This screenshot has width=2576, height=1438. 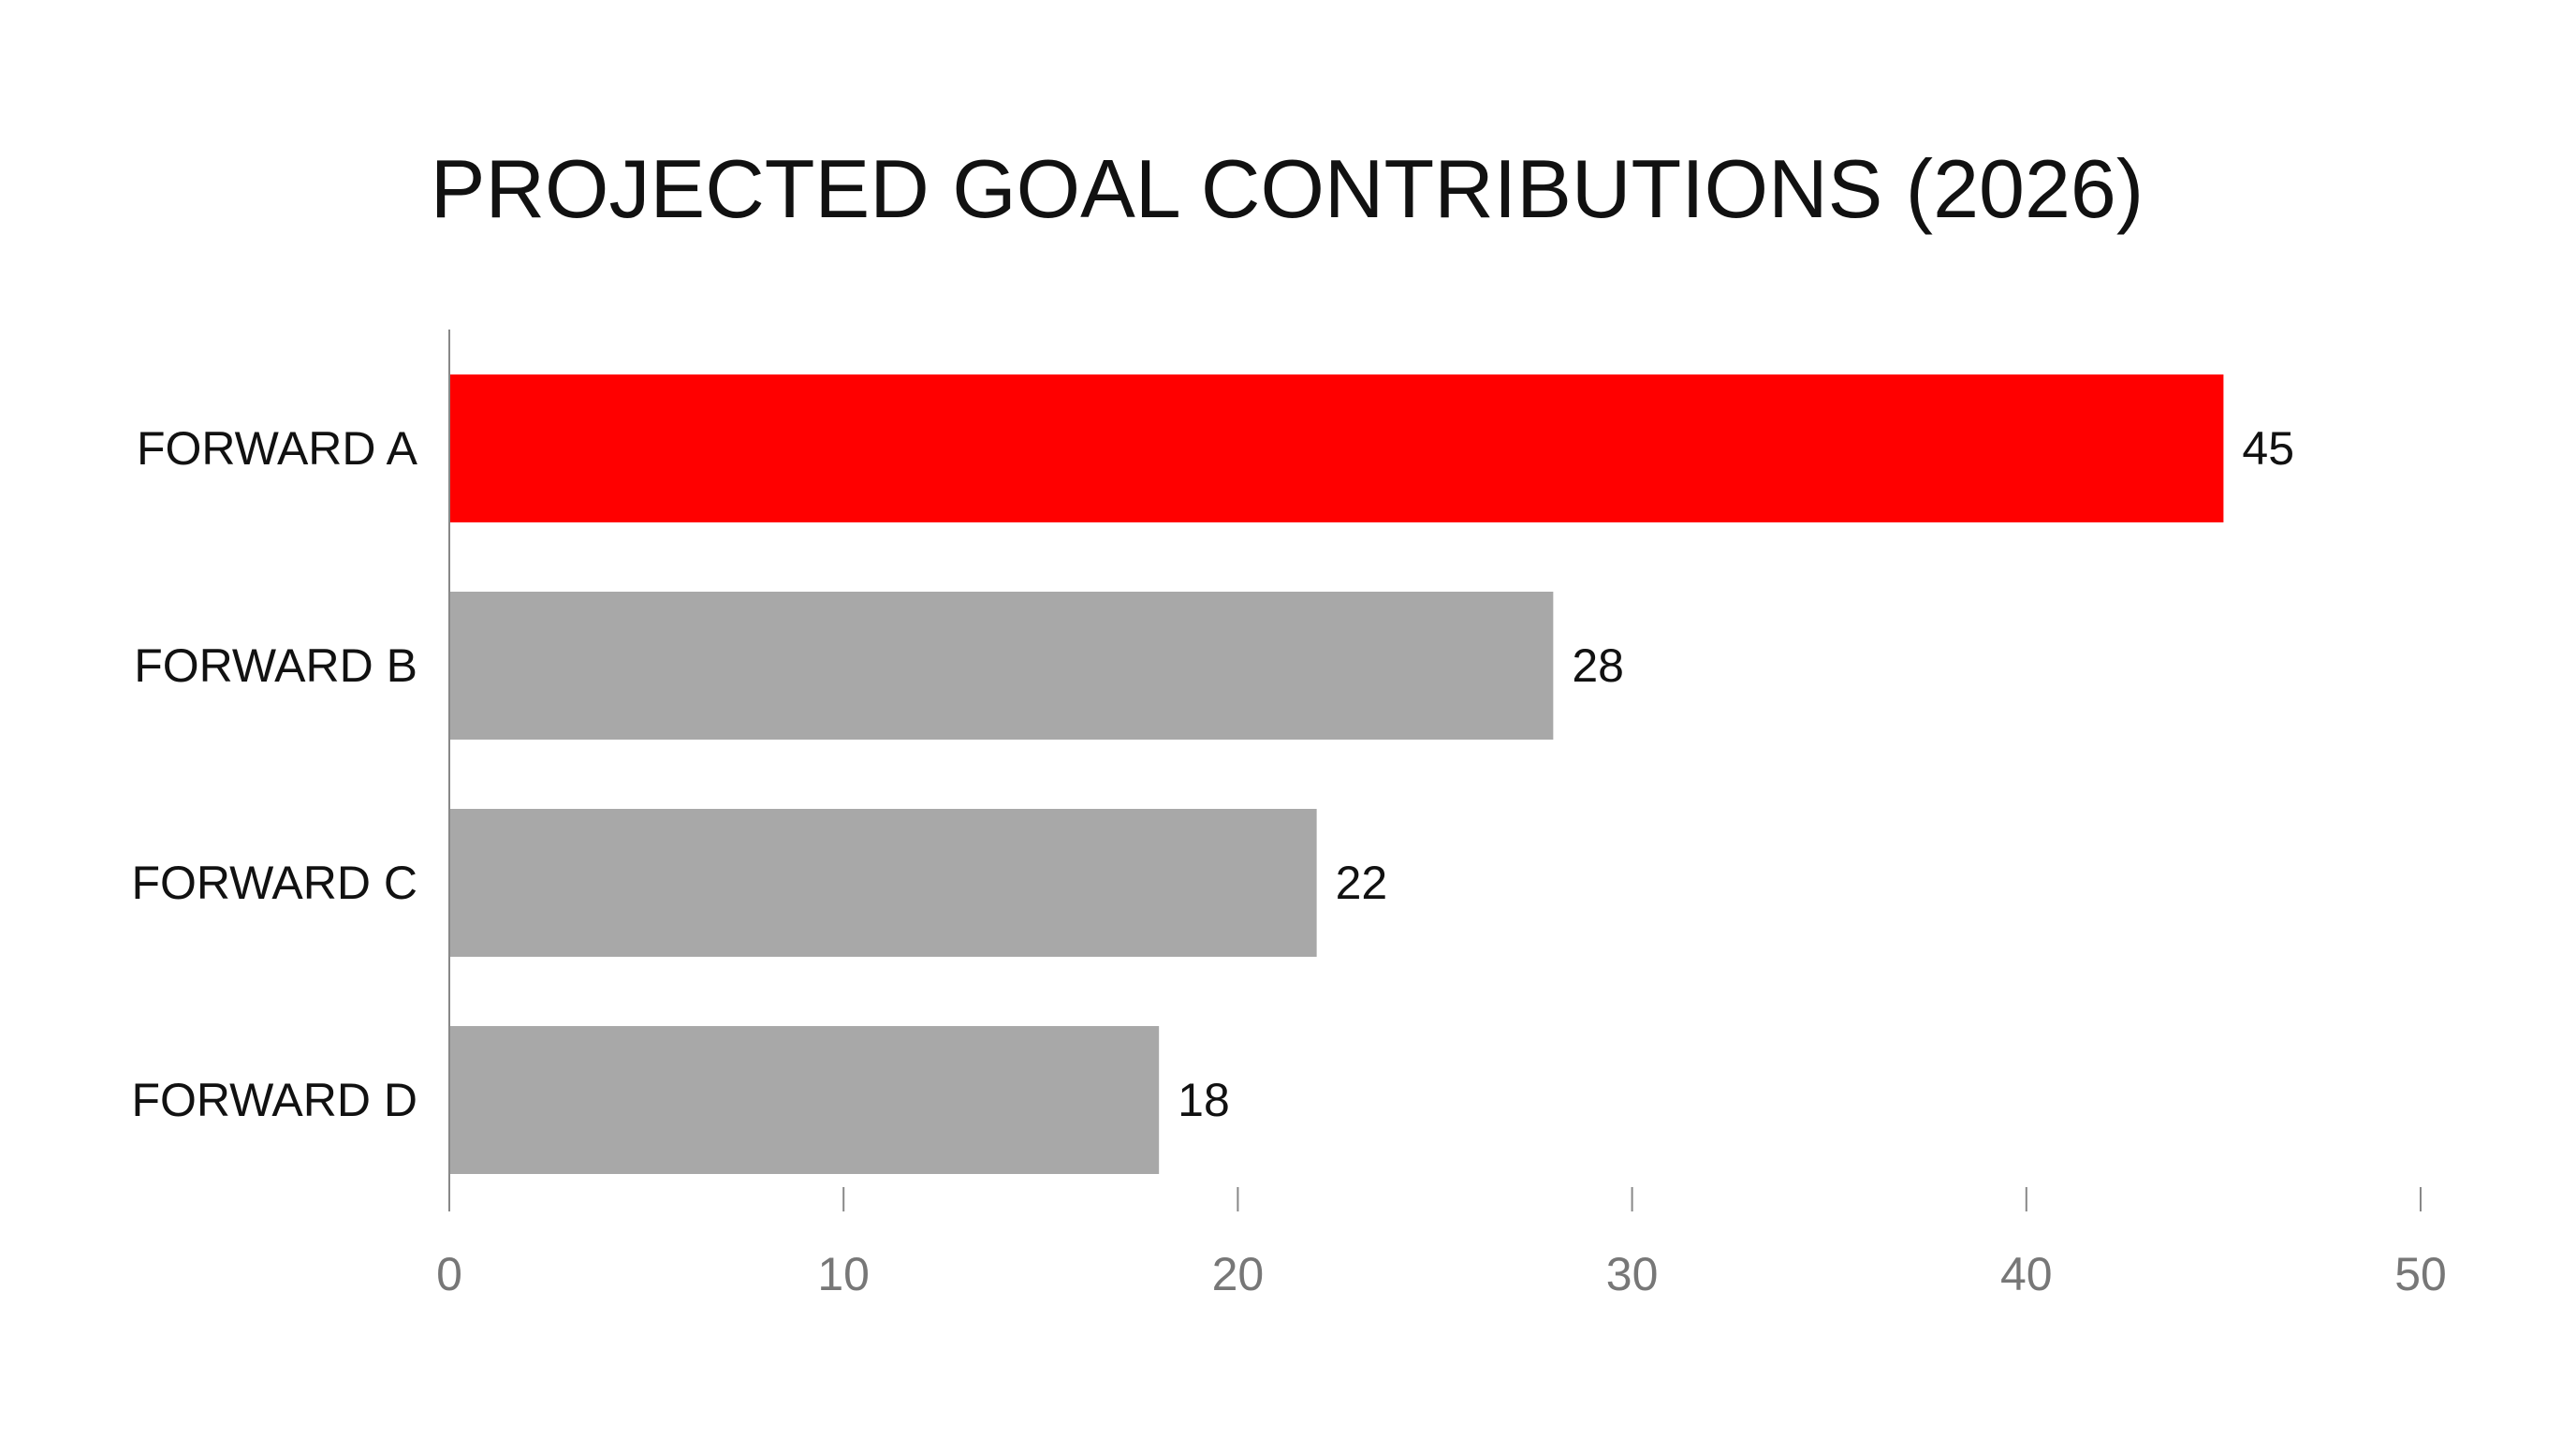 I want to click on bar-forward-a, so click(x=1336, y=448).